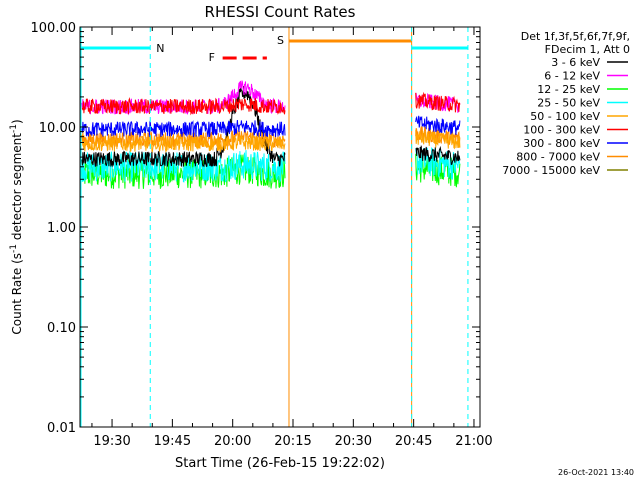 The image size is (640, 480). Describe the element at coordinates (57, 128) in the screenshot. I see `y-tick-label: 10.00` at that location.